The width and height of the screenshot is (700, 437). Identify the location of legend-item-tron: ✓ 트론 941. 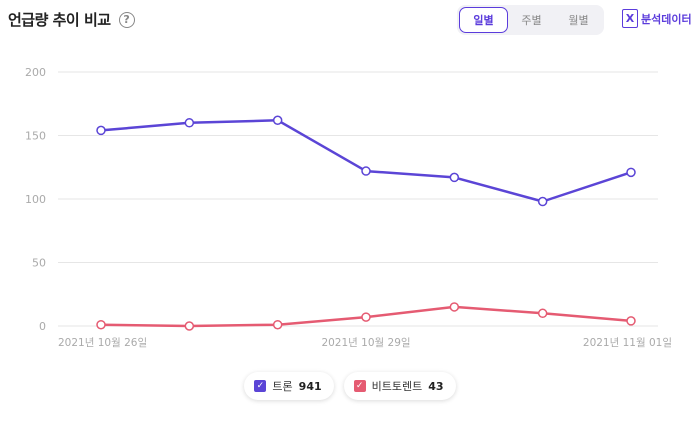
(289, 386).